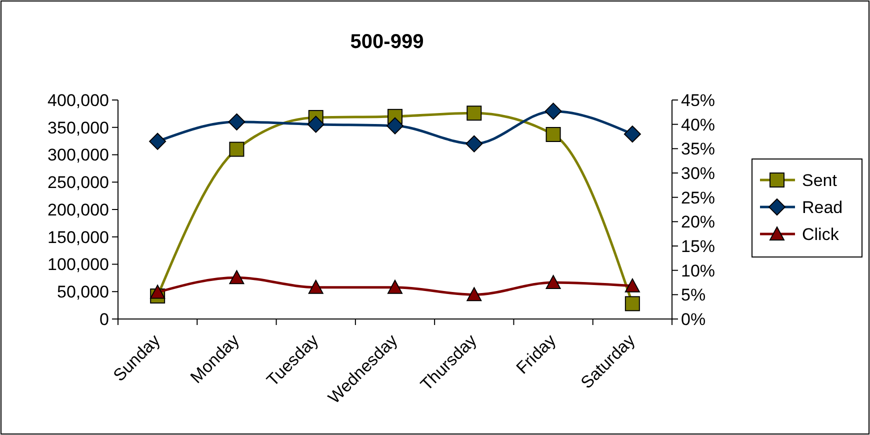 The image size is (870, 435). I want to click on y-tick-label: 150,000, so click(78, 237).